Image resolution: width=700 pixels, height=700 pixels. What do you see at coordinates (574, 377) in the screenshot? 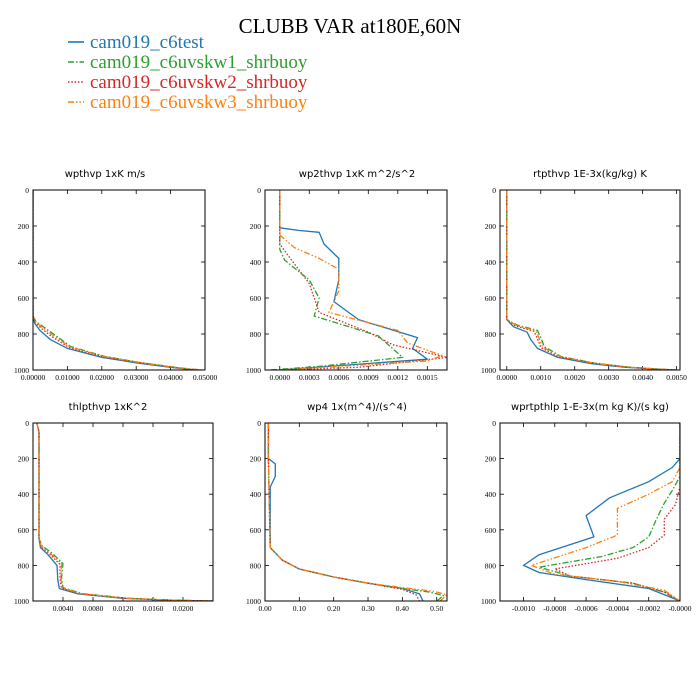
I see `x-tick-label: 0.0020` at bounding box center [574, 377].